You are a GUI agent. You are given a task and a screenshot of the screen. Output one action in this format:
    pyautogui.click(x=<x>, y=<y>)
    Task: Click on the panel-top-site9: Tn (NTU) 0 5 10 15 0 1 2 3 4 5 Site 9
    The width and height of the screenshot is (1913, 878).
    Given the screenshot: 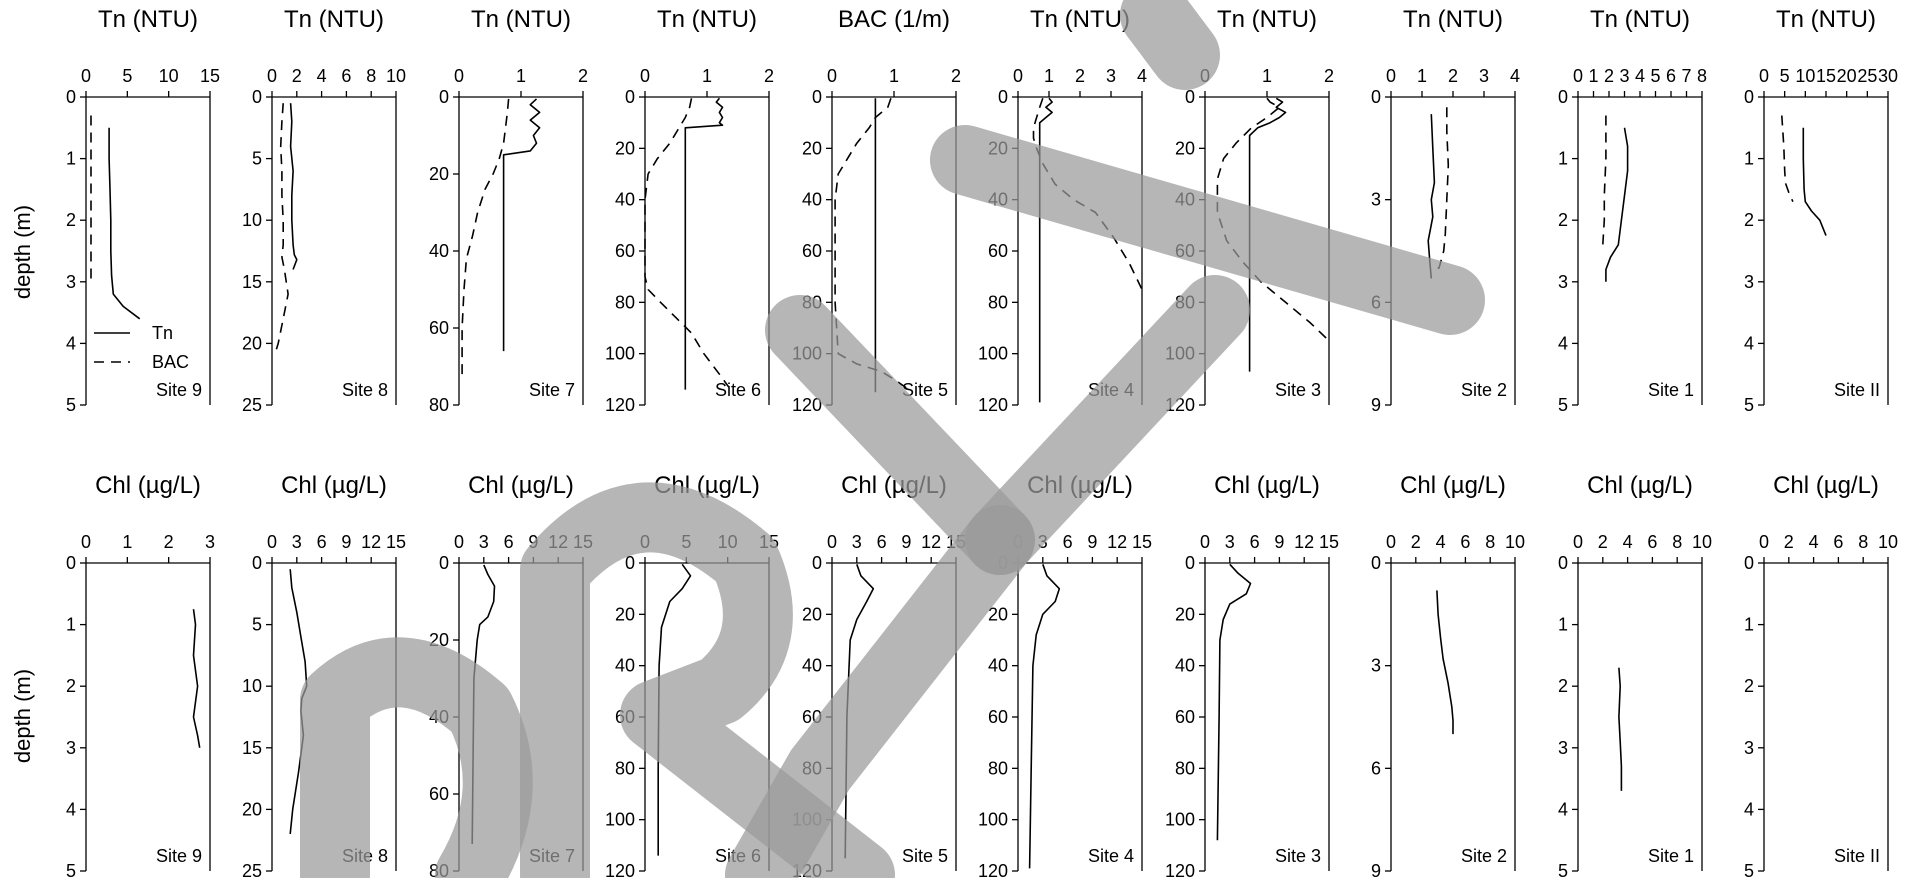 What is the action you would take?
    pyautogui.click(x=143, y=210)
    